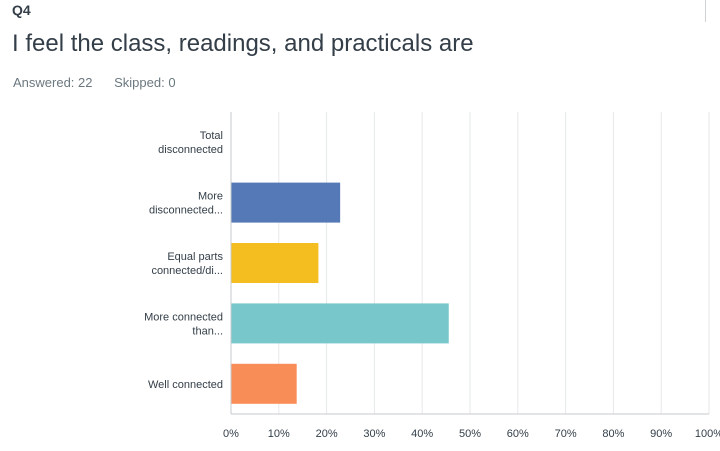 The width and height of the screenshot is (720, 451). Describe the element at coordinates (279, 434) in the screenshot. I see `x-tick-label: 10%` at that location.